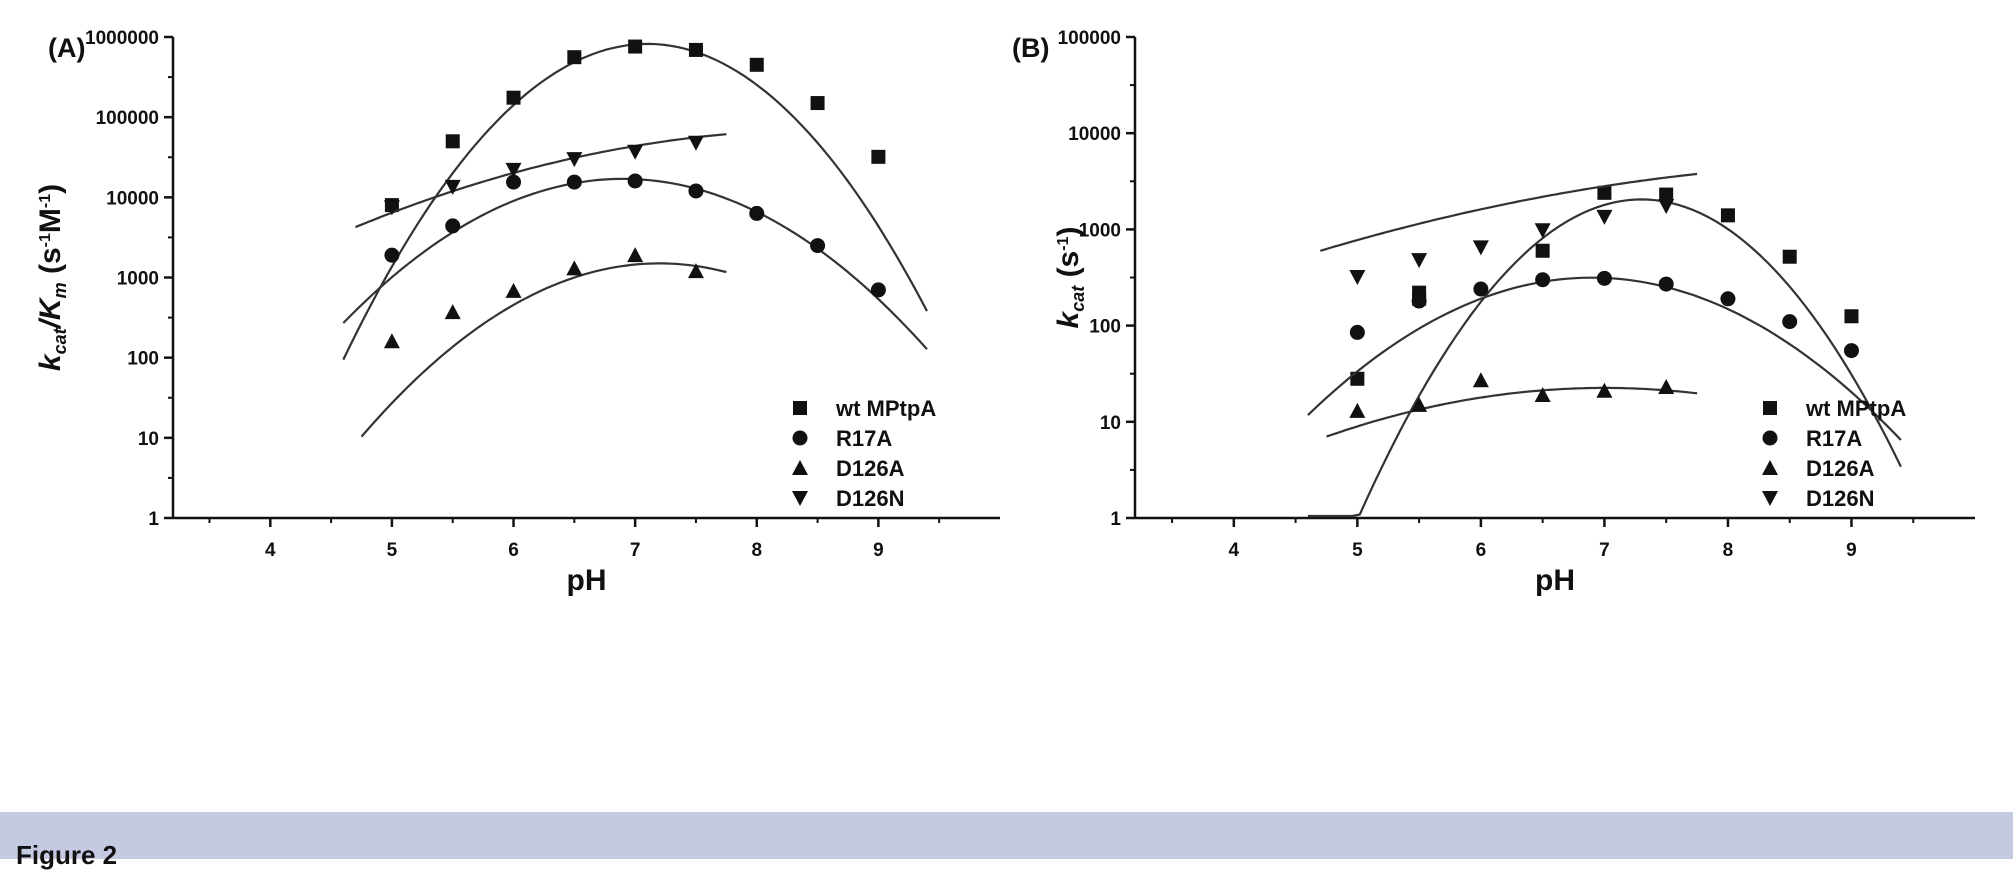 This screenshot has height=871, width=2013. I want to click on panel-label: (A), so click(66, 48).